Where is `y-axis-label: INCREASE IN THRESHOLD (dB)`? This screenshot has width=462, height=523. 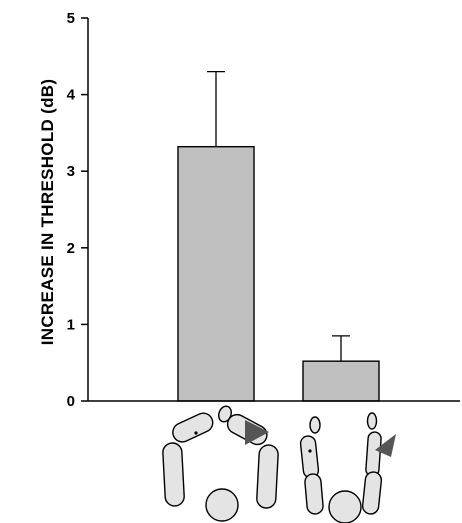 y-axis-label: INCREASE IN THRESHOLD (dB) is located at coordinates (47, 212).